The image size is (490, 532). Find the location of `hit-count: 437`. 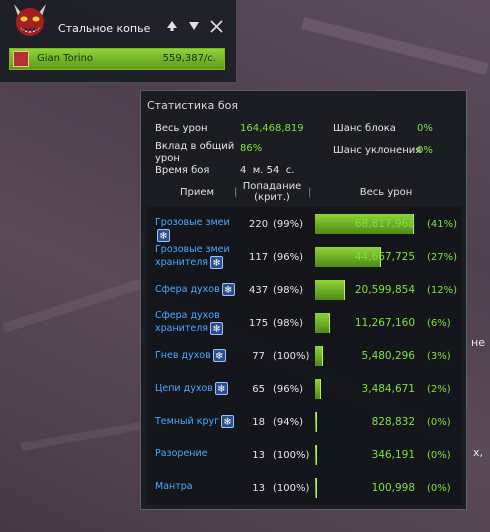

hit-count: 437 is located at coordinates (259, 290).